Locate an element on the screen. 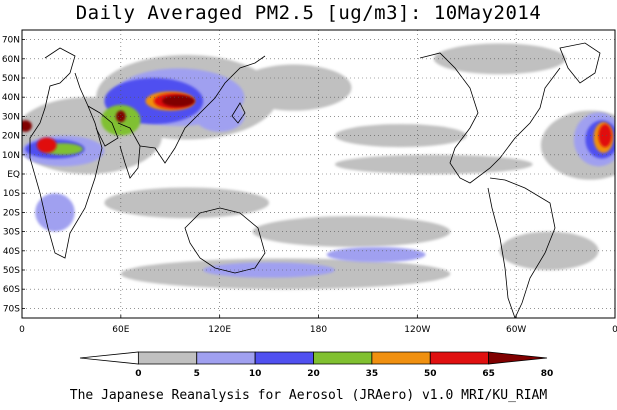 This screenshot has width=617, height=410. lon-tick-label: 120W is located at coordinates (417, 330).